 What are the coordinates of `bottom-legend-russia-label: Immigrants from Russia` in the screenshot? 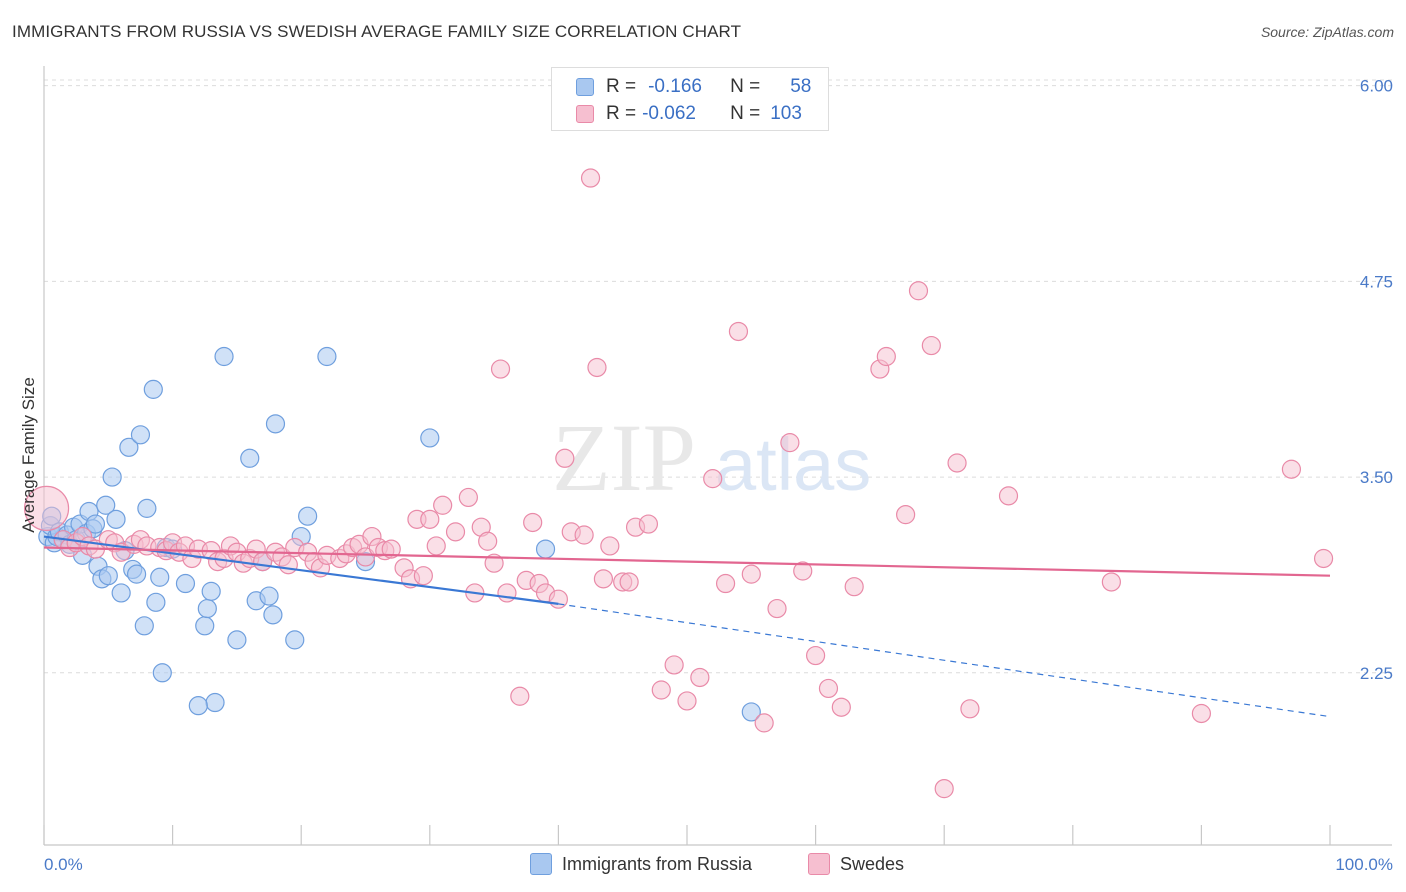 It's located at (657, 863).